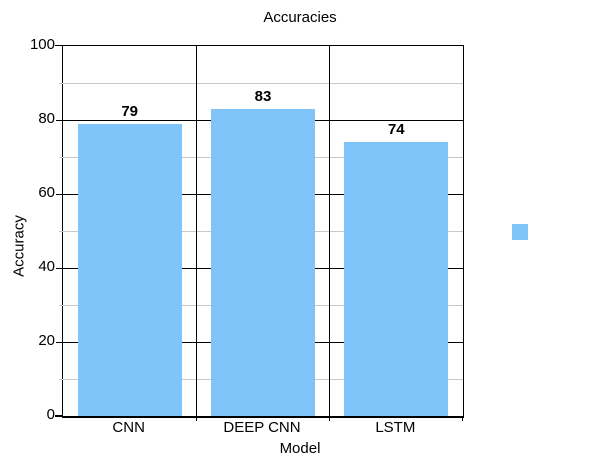  I want to click on x-category-label: DEEP CNN, so click(262, 427).